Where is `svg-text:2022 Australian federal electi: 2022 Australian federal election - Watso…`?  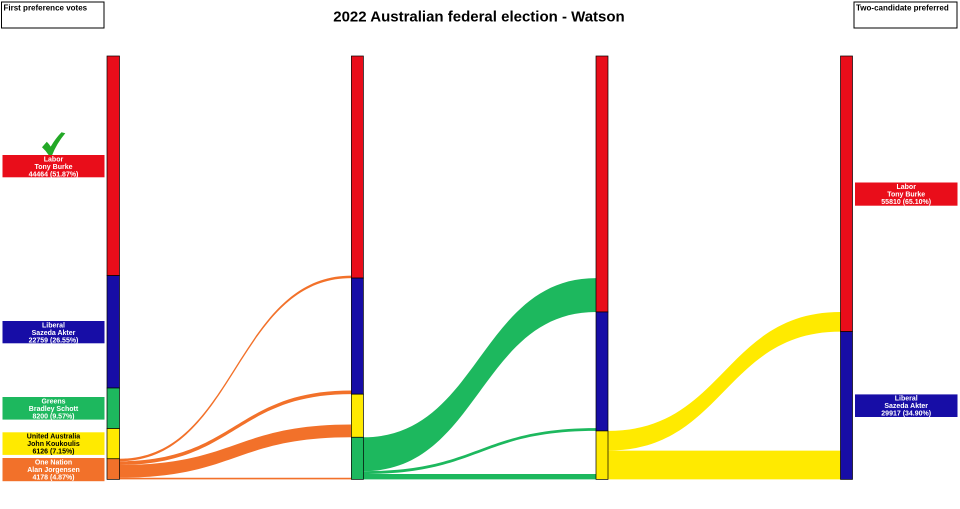
svg-text:2022 Australian federal electi: 2022 Australian federal election - Watso… is located at coordinates (478, 17).